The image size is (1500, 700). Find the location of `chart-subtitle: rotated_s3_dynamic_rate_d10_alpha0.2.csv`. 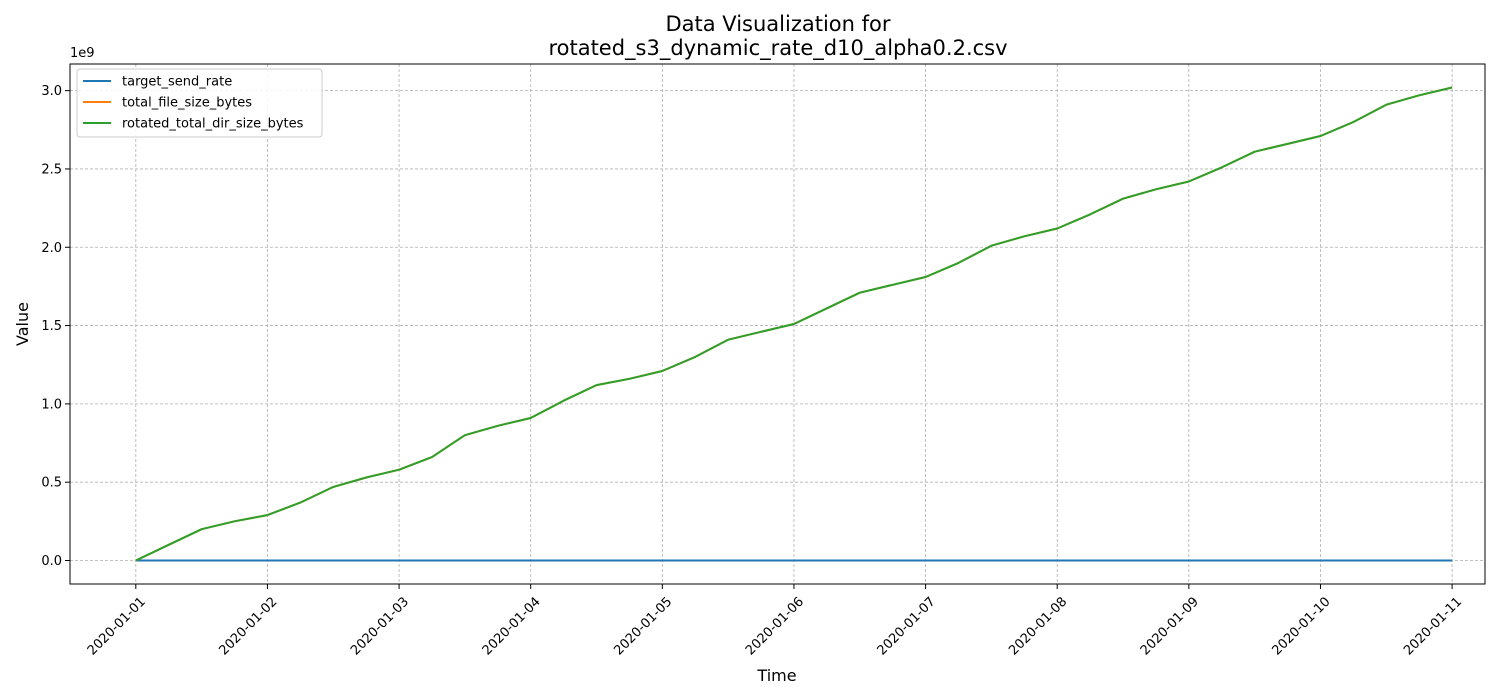

chart-subtitle: rotated_s3_dynamic_rate_d10_alpha0.2.csv is located at coordinates (777, 48).